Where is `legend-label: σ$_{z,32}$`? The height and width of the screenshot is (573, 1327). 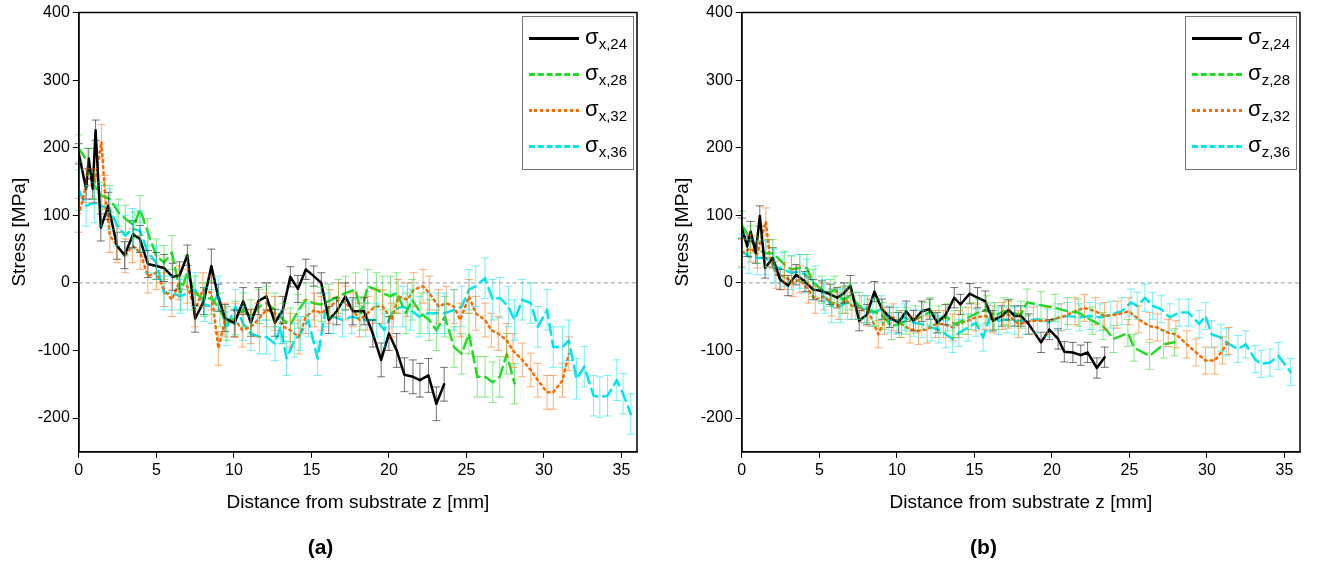
legend-label: σ$_{z,32}$ is located at coordinates (1269, 110).